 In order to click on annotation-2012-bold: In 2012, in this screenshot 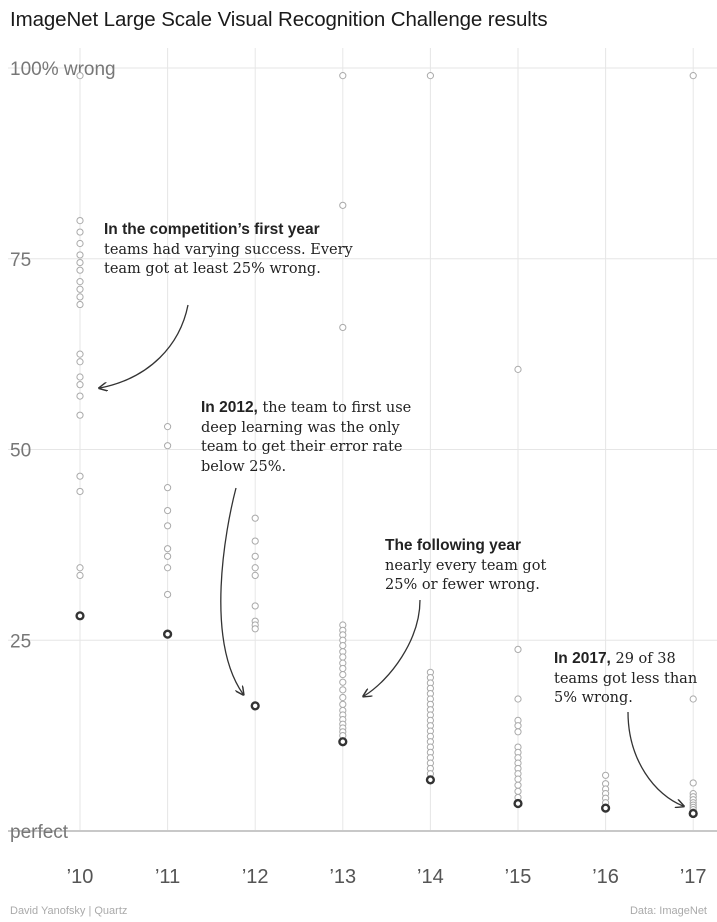, I will do `click(229, 407)`.